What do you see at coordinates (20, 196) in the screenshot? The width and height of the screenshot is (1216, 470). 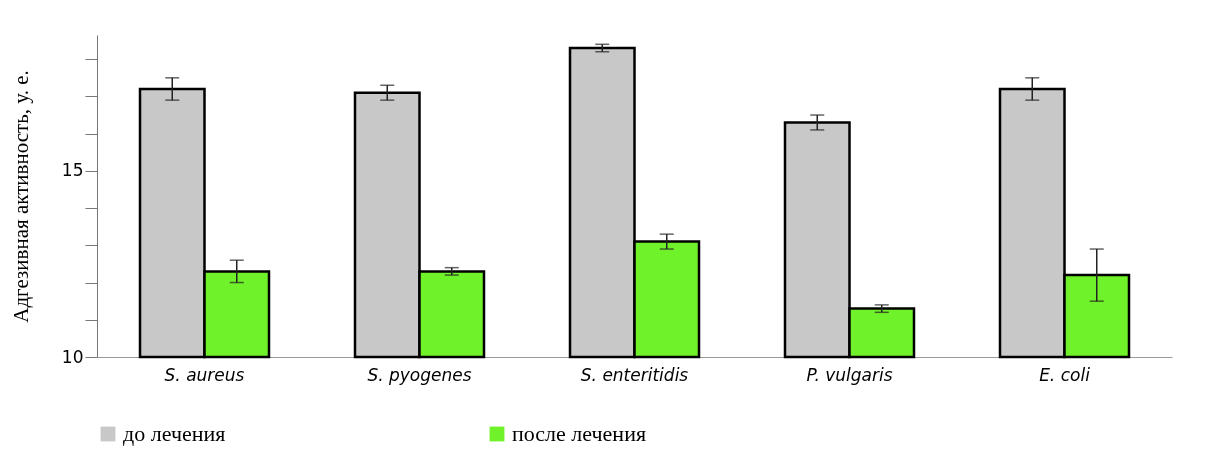 I see `y-axis-title: Адгезивная активность, у. е.` at bounding box center [20, 196].